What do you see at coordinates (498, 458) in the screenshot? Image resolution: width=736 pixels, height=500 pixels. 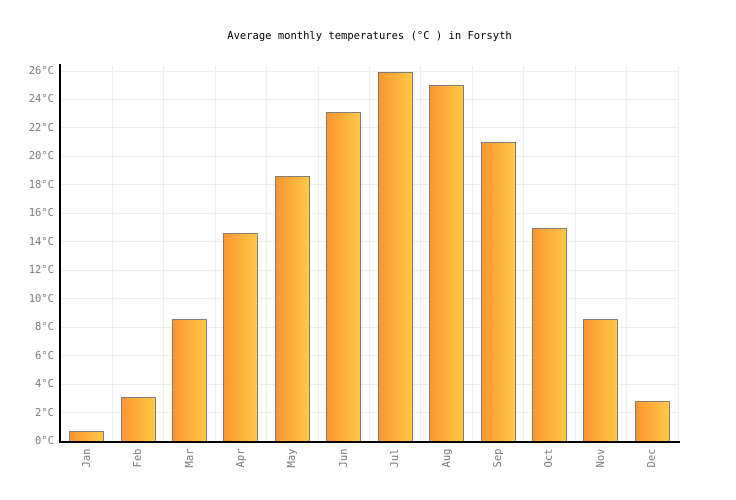 I see `x-tick-label: Sep` at bounding box center [498, 458].